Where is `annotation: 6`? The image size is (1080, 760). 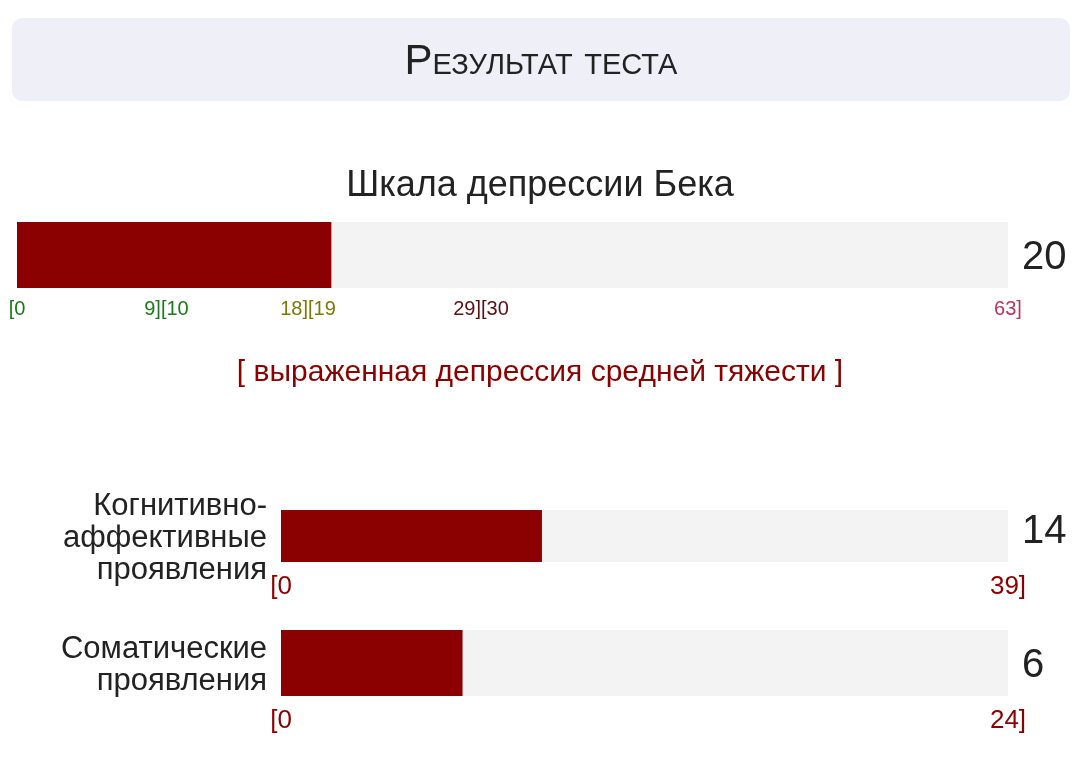 annotation: 6 is located at coordinates (1033, 663).